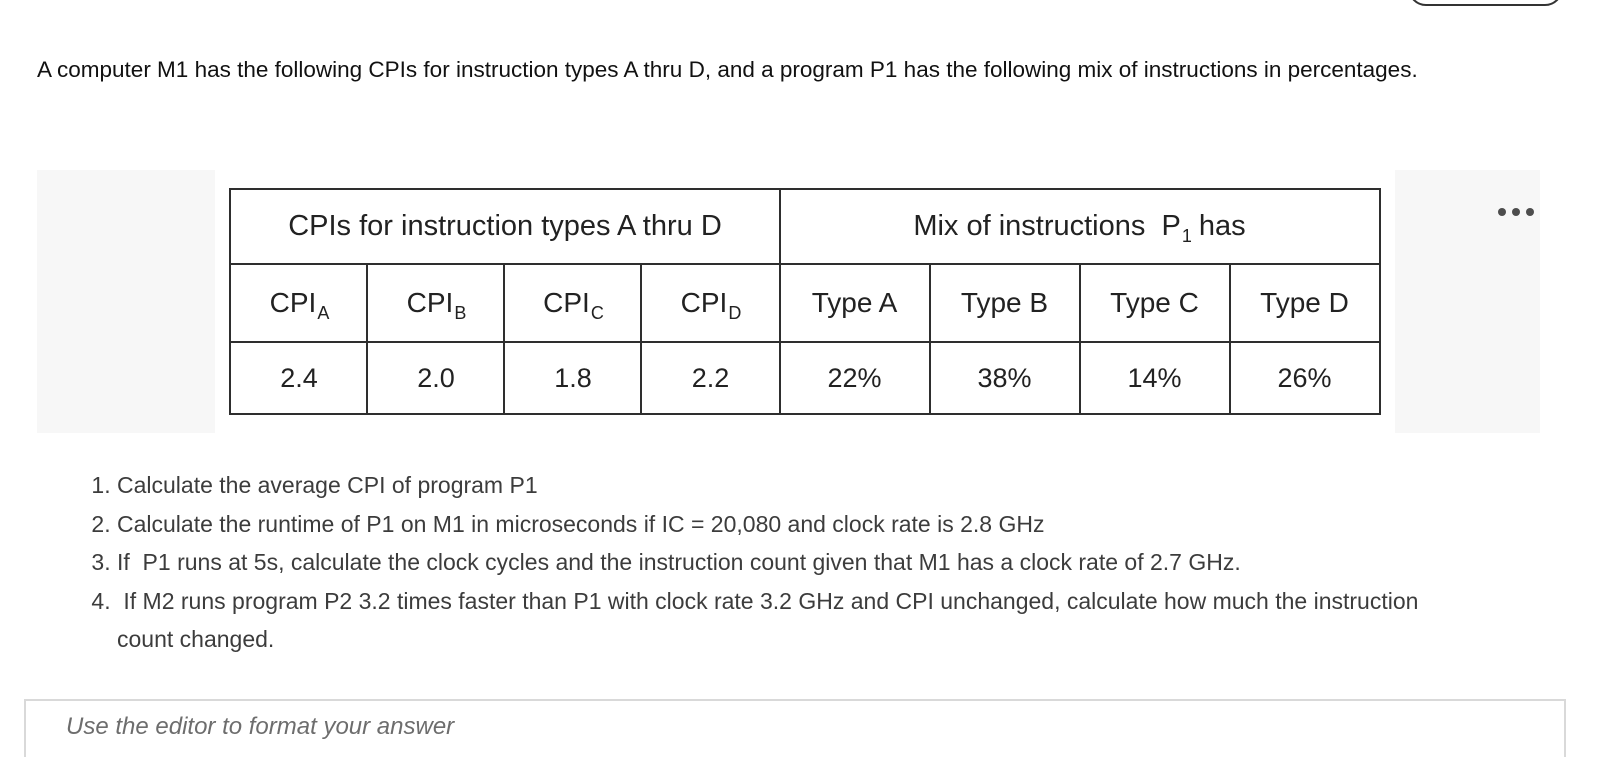 The width and height of the screenshot is (1600, 757). I want to click on ellipsis-icon, so click(1502, 212).